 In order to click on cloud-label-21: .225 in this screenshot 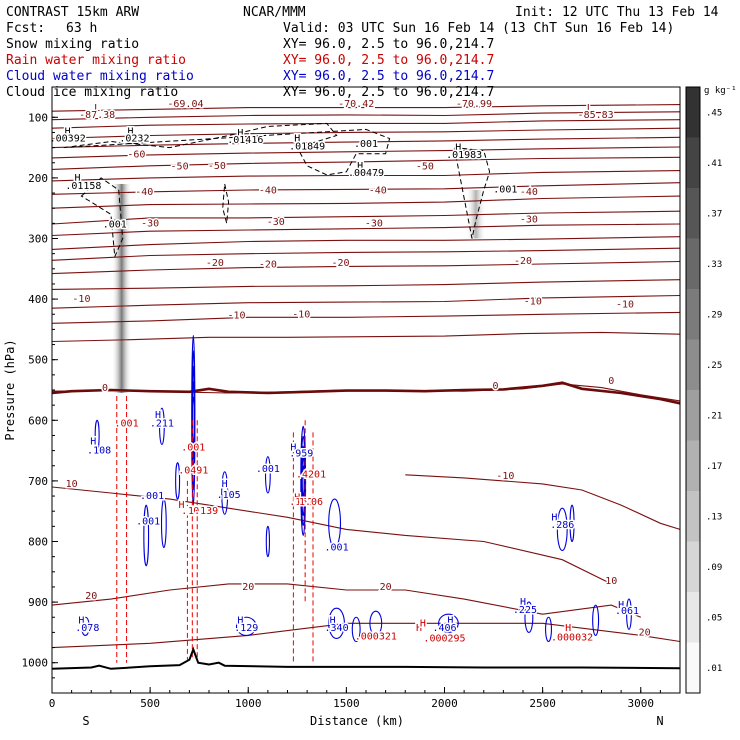, I will do `click(525, 610)`.